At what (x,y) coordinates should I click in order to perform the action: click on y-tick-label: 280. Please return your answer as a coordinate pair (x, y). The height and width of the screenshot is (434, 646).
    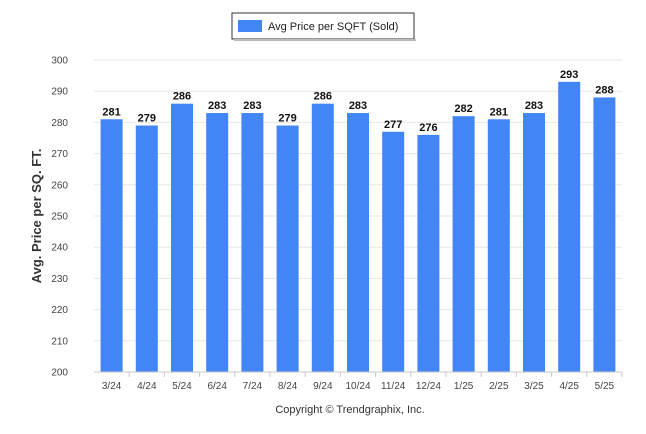
    Looking at the image, I should click on (59, 123).